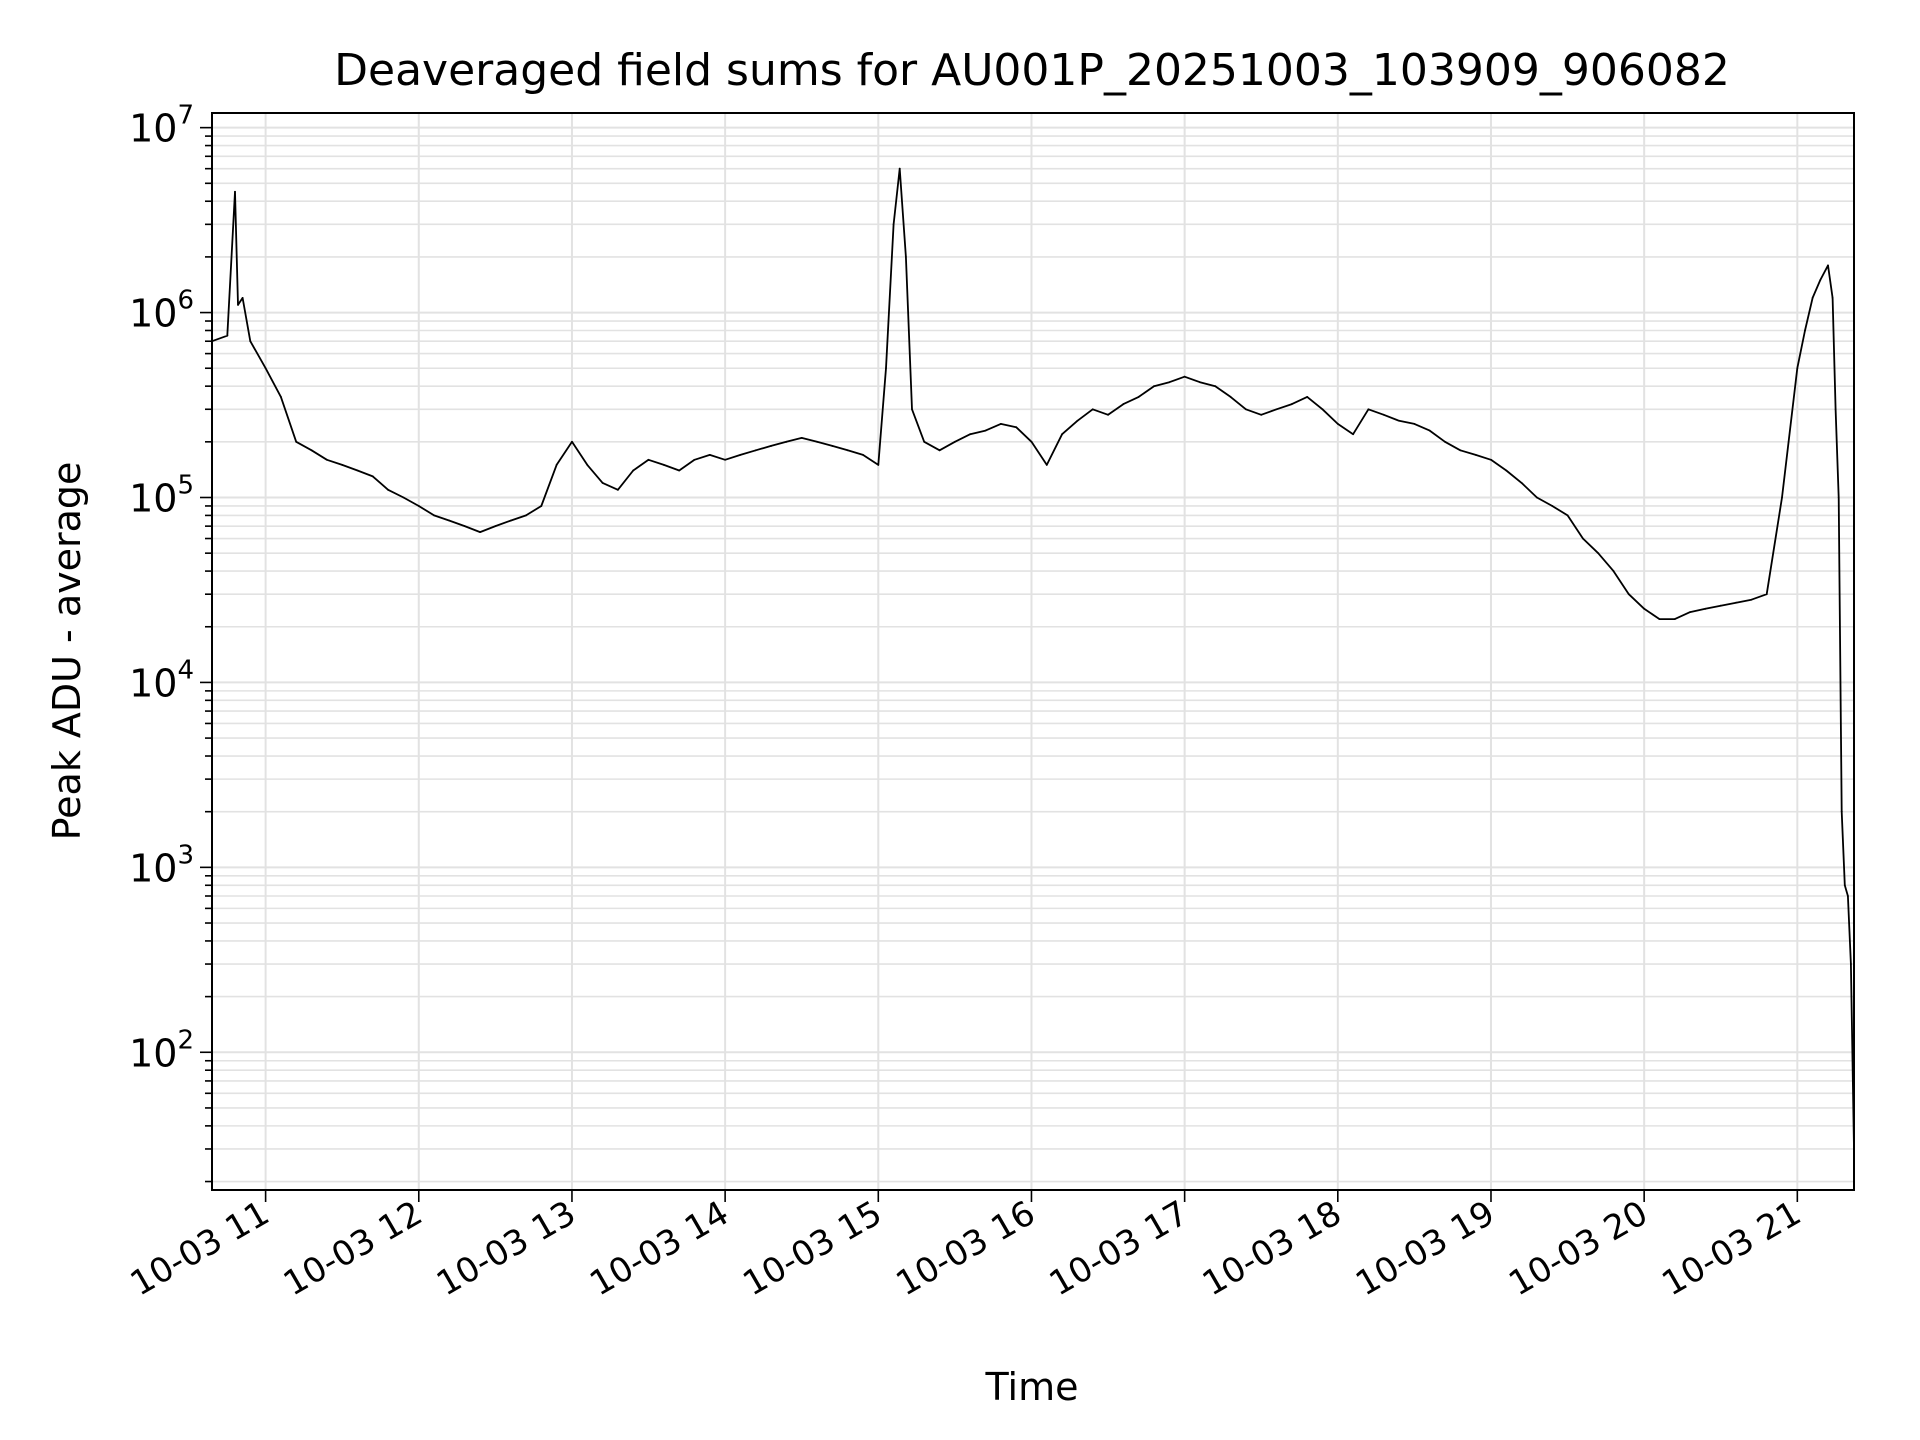 This screenshot has width=1920, height=1440. Describe the element at coordinates (67, 651) in the screenshot. I see `y-axis-label: Peak ADU - average` at that location.